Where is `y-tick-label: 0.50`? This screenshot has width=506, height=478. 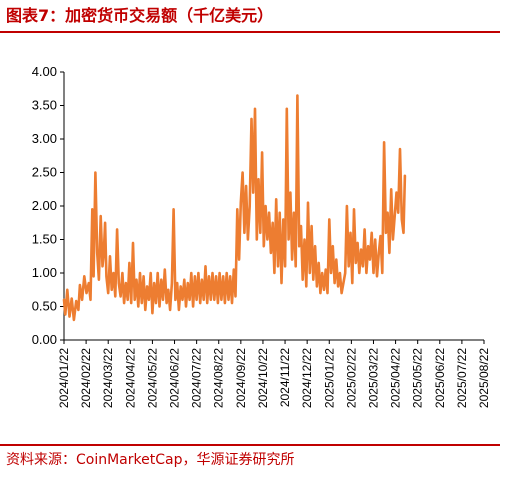
y-tick-label: 0.50 is located at coordinates (44, 306).